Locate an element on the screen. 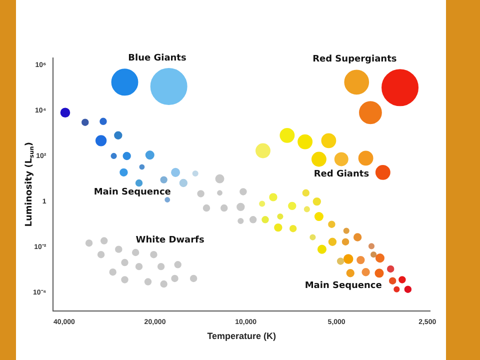 This screenshot has width=480, height=360. x-axis-title: Temperature (K) is located at coordinates (241, 336).